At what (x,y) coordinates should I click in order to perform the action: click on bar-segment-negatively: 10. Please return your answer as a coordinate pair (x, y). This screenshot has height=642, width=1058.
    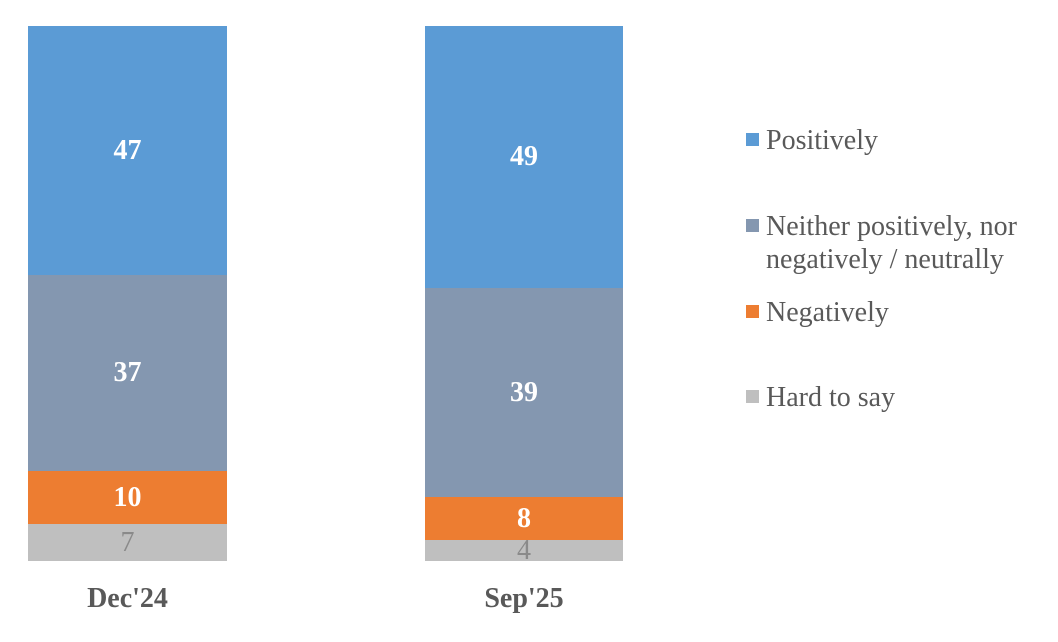
    Looking at the image, I should click on (127, 497).